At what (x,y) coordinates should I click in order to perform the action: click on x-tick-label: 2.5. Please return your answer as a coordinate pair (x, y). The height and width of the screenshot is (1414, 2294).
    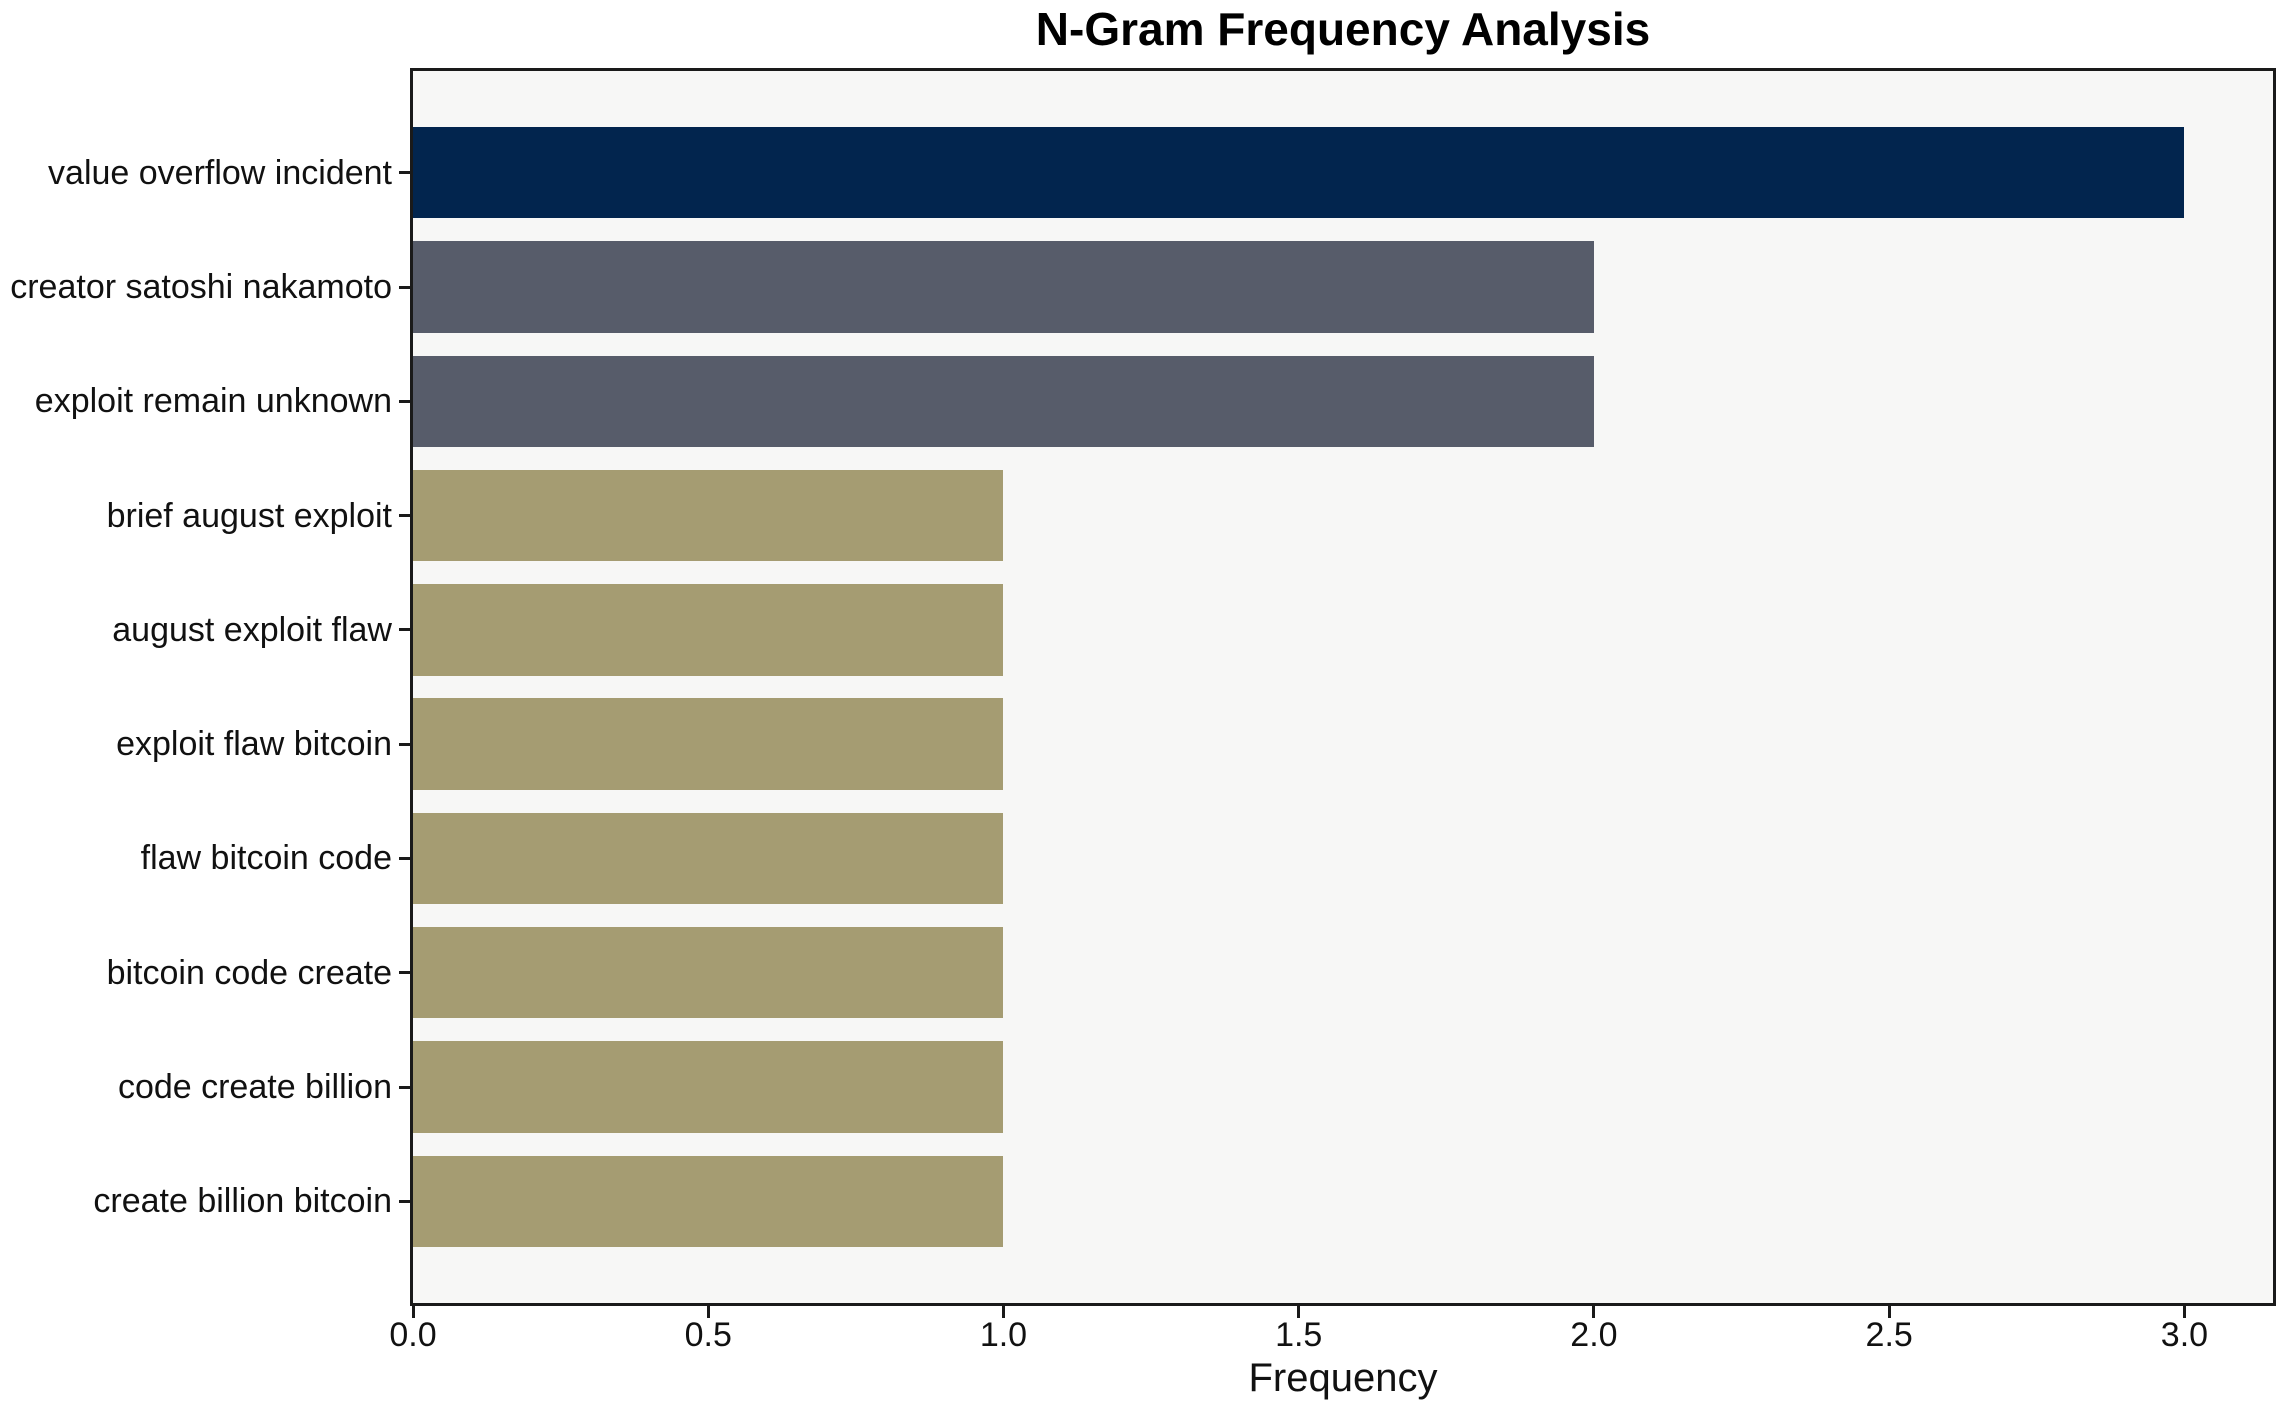
    Looking at the image, I should click on (1889, 1335).